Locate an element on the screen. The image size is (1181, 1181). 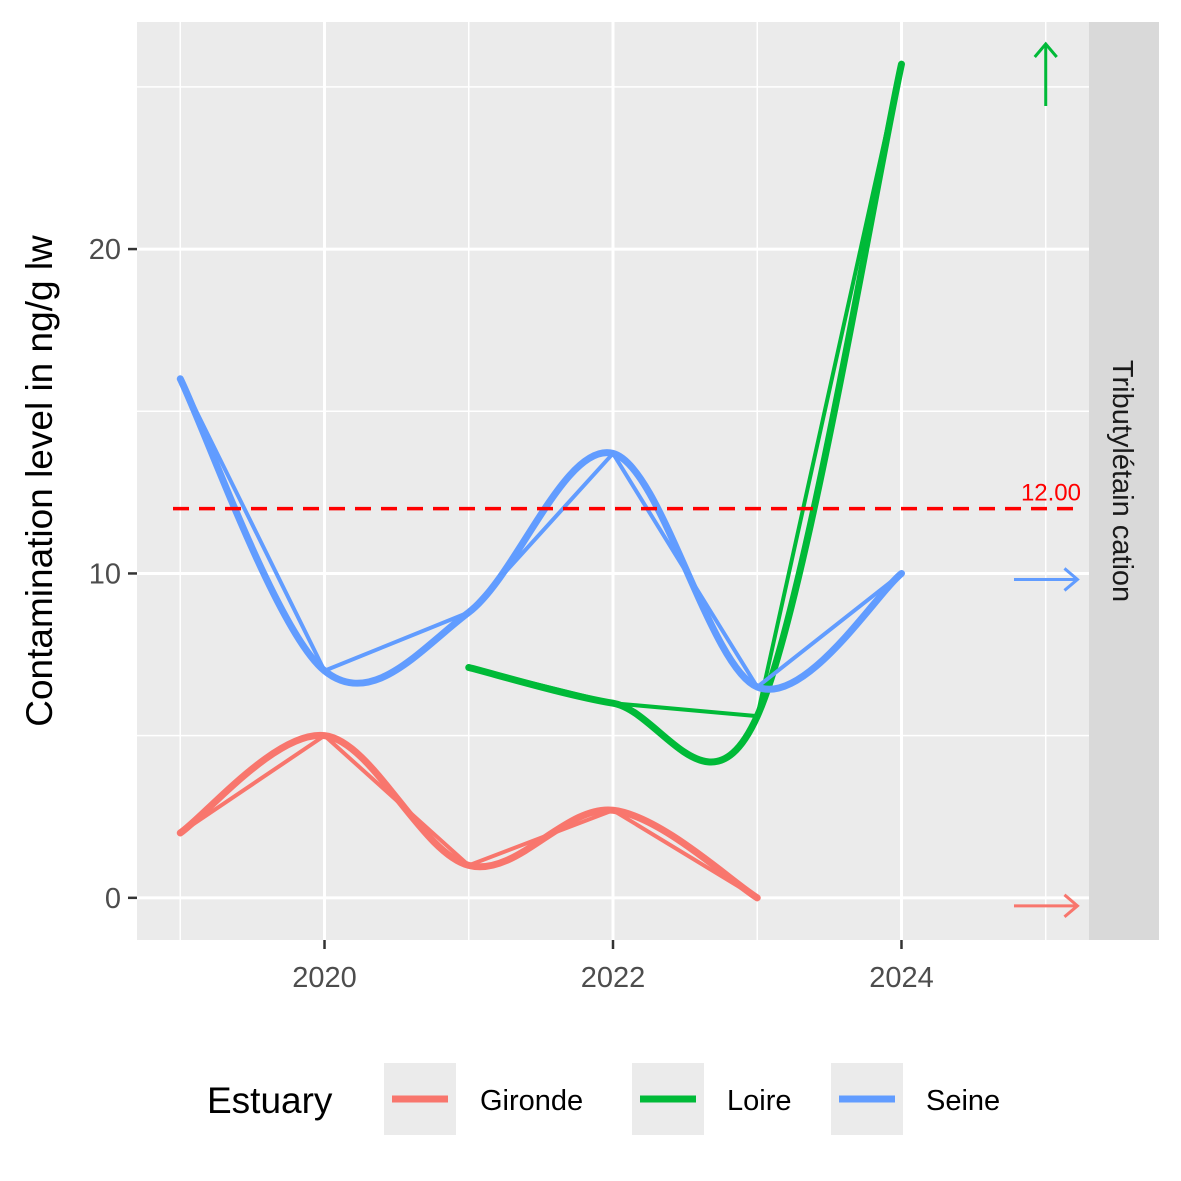
seine-trend-arrowhead is located at coordinates (1071, 579).